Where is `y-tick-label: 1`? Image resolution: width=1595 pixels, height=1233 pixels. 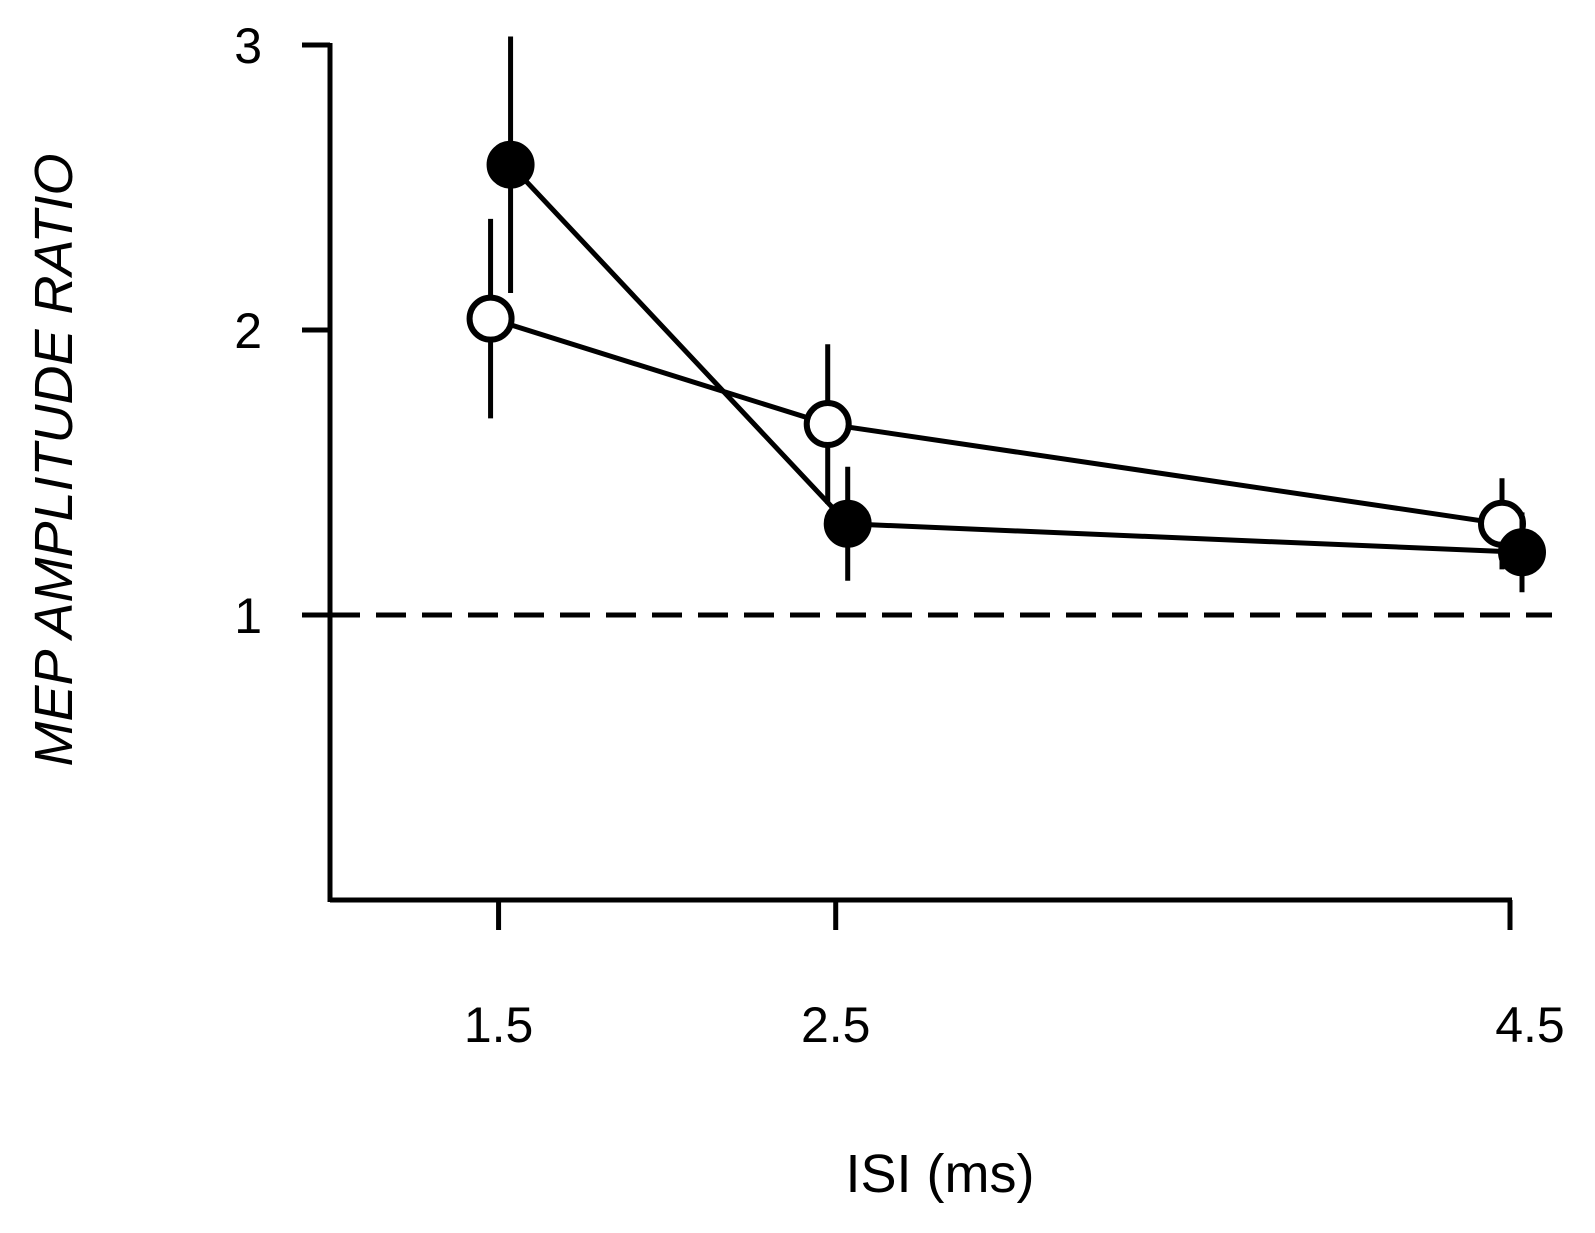 y-tick-label: 1 is located at coordinates (248, 616).